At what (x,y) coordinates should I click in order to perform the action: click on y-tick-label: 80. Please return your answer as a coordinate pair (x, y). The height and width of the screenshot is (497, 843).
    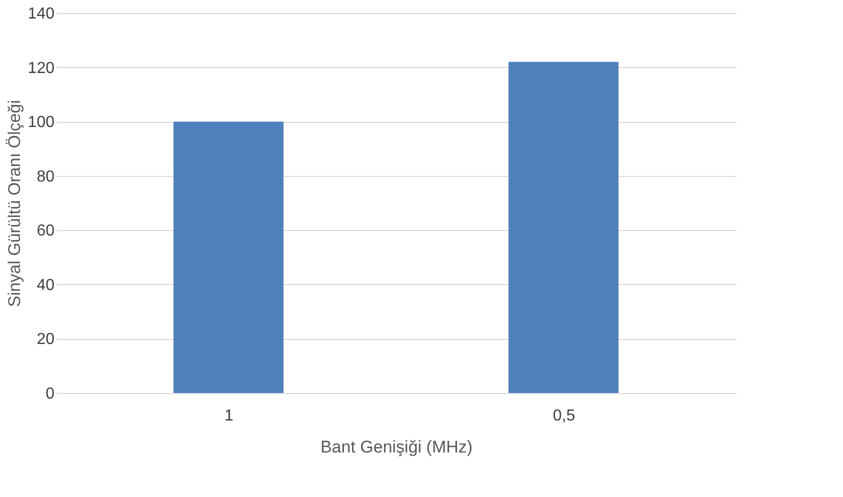
    Looking at the image, I should click on (45, 177).